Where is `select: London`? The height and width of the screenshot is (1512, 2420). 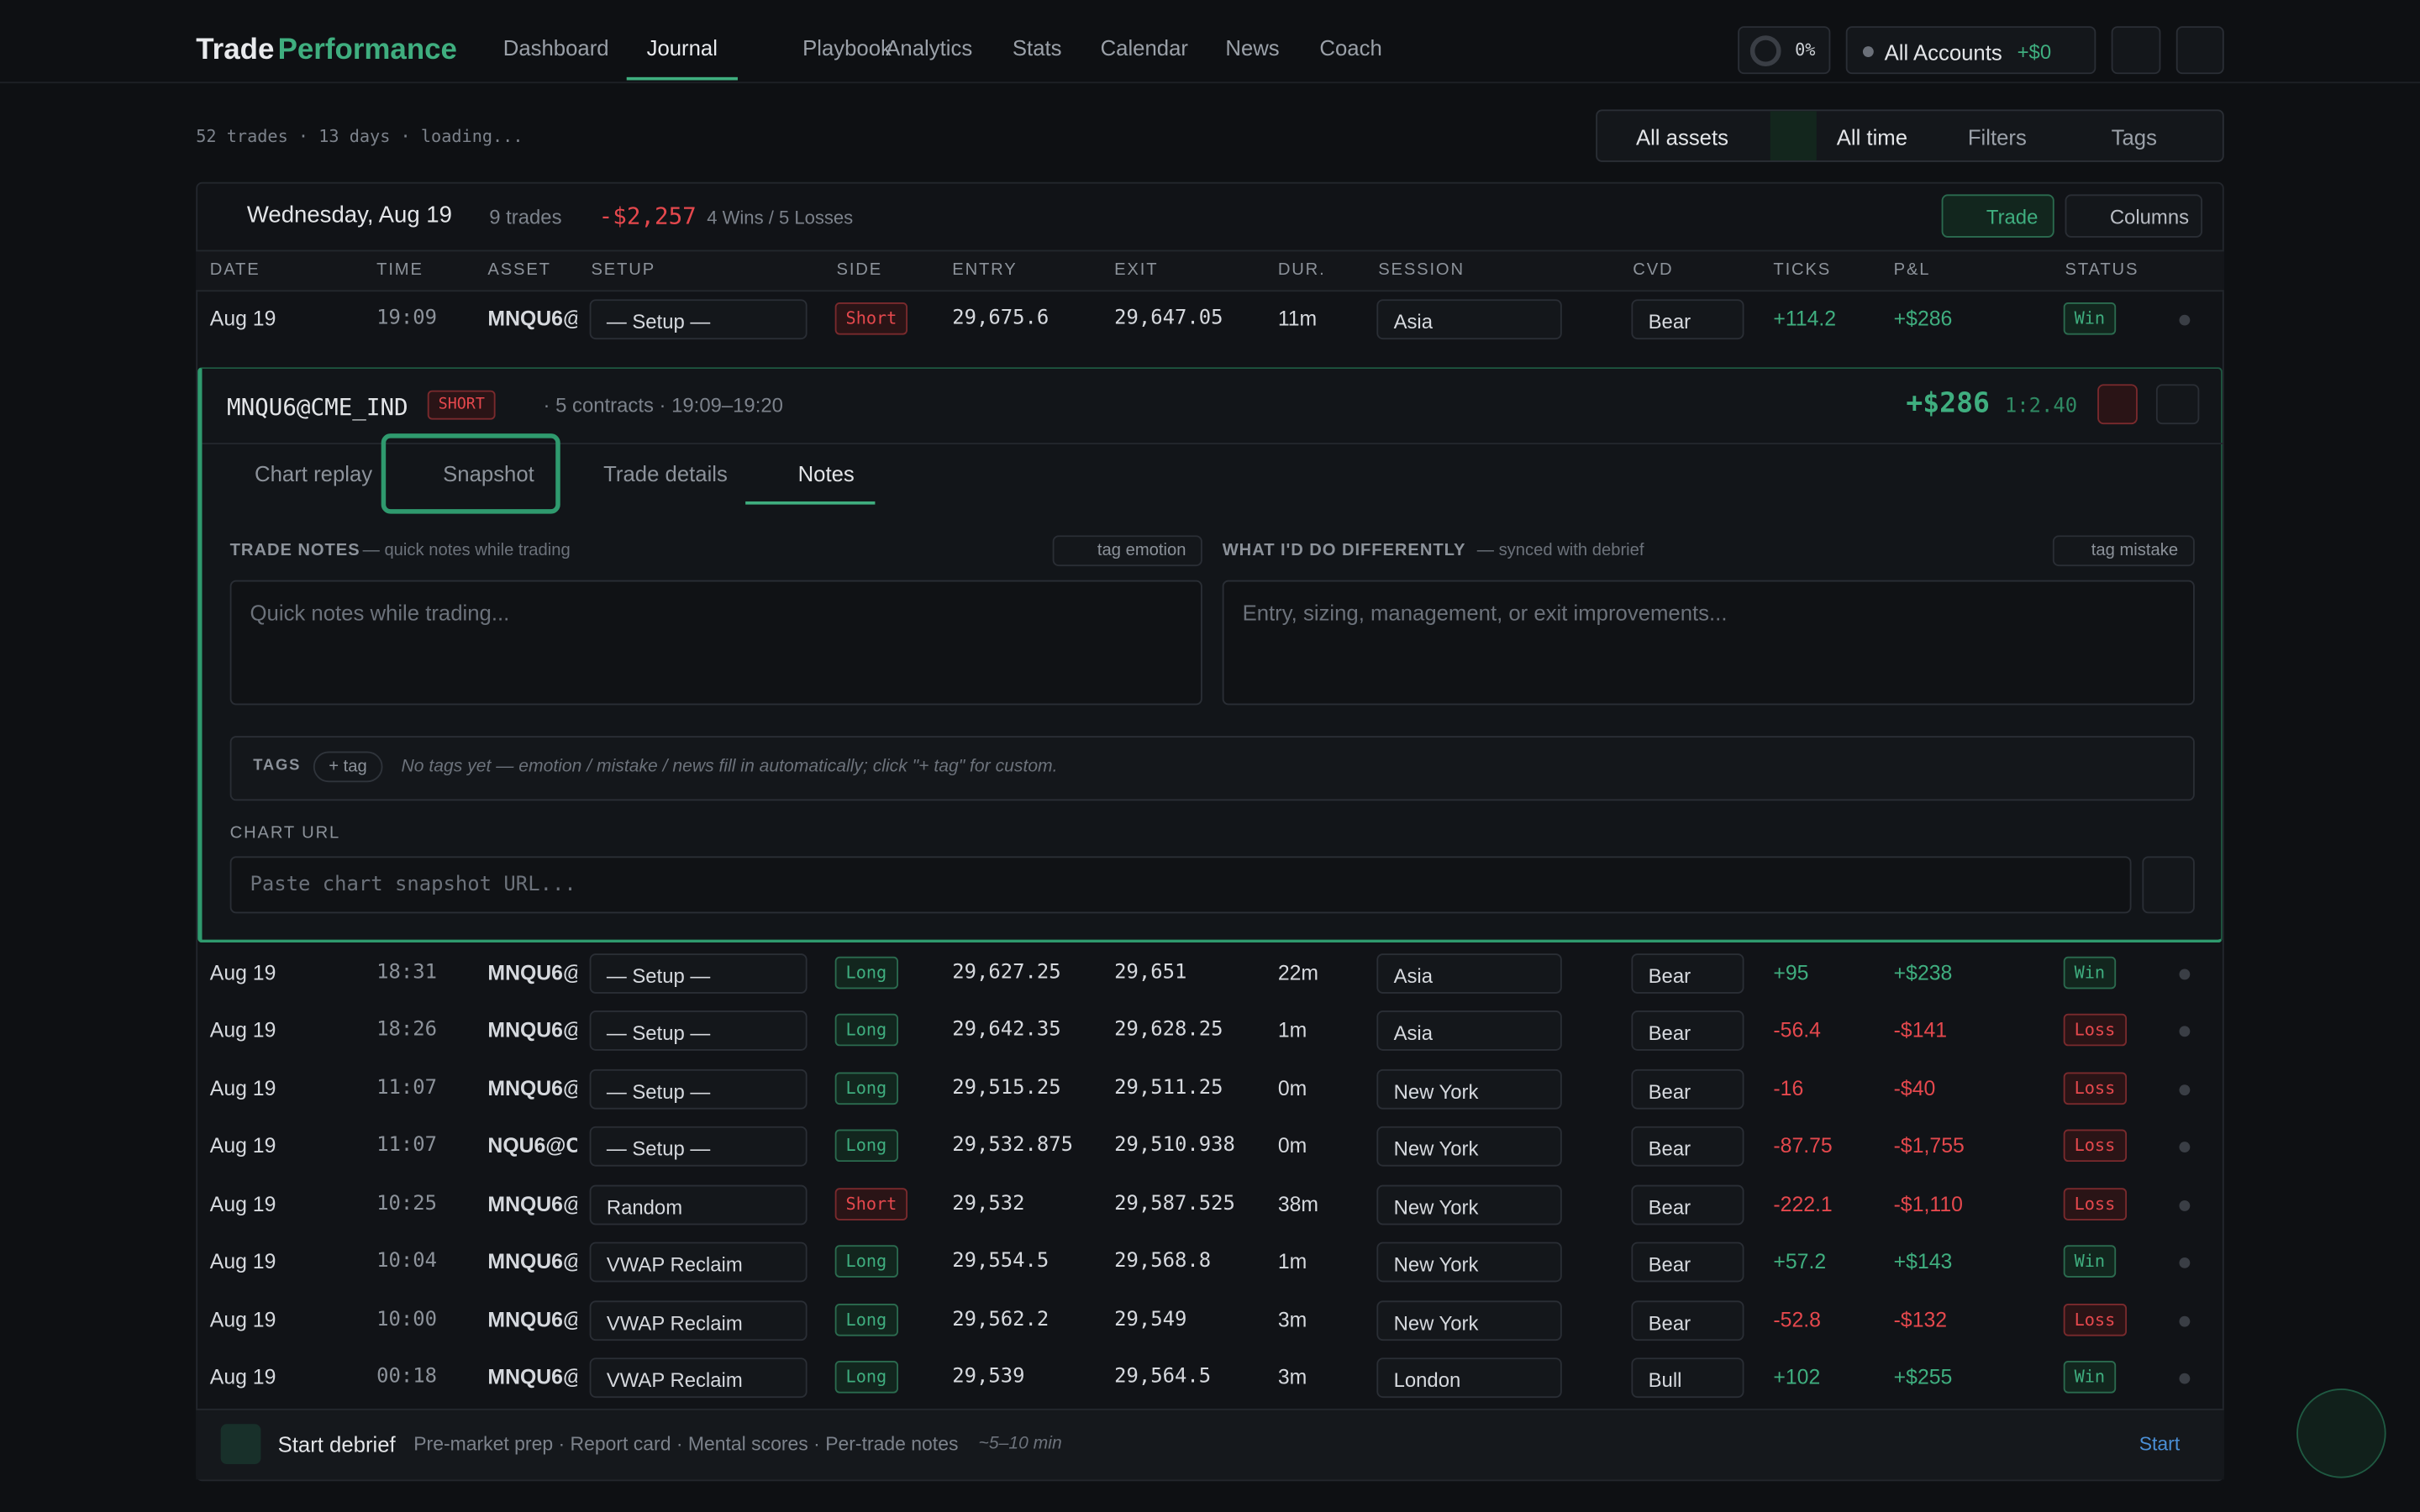 select: London is located at coordinates (1469, 1378).